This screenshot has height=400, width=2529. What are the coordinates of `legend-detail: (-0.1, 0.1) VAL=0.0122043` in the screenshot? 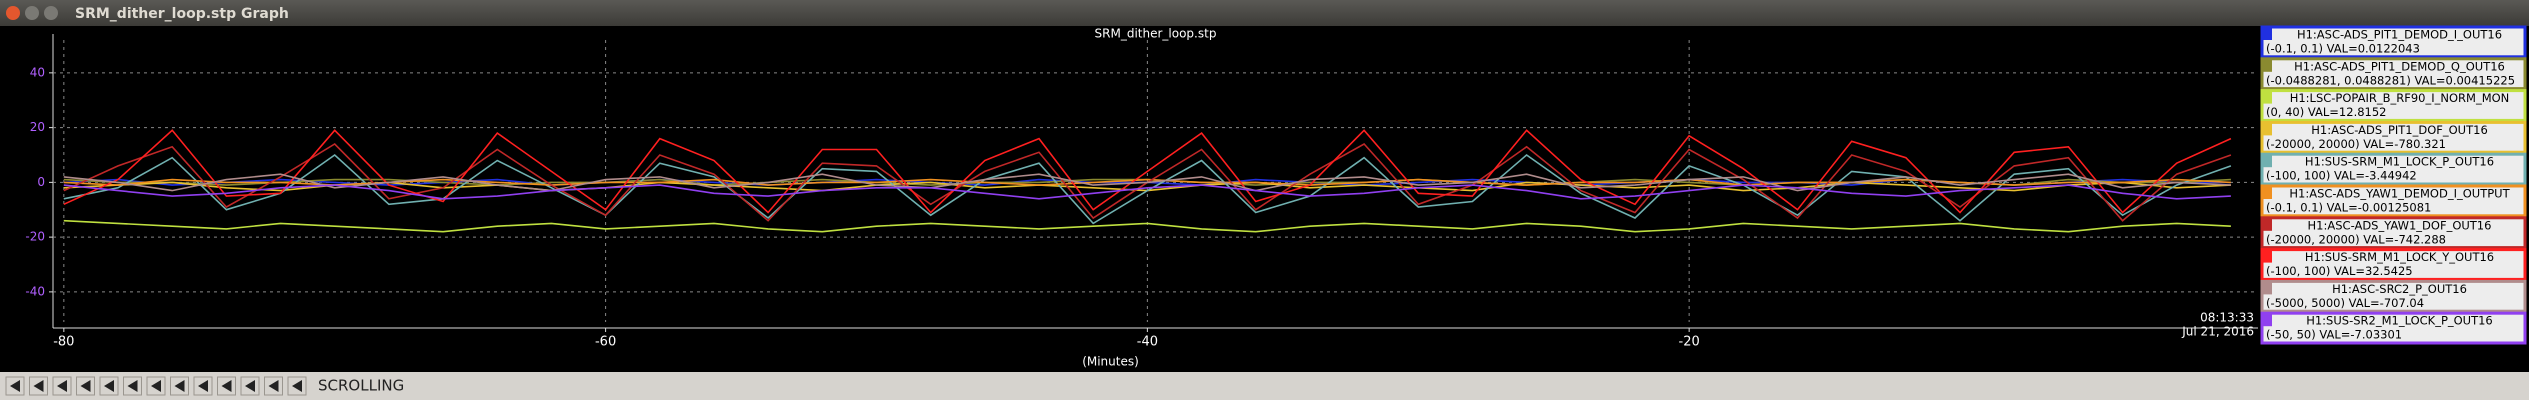 It's located at (2343, 49).